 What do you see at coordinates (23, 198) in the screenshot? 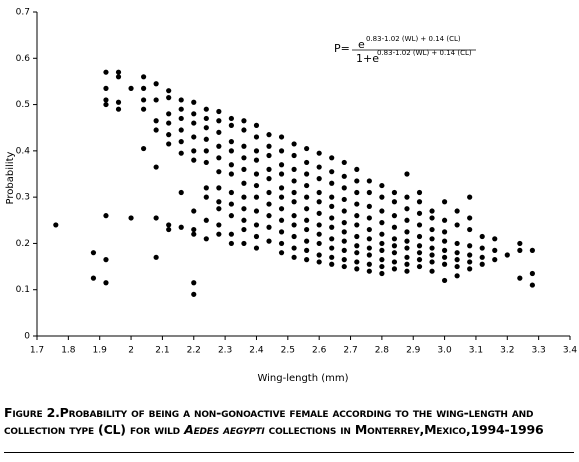
I see `y-tick-label: 0.3` at bounding box center [23, 198].